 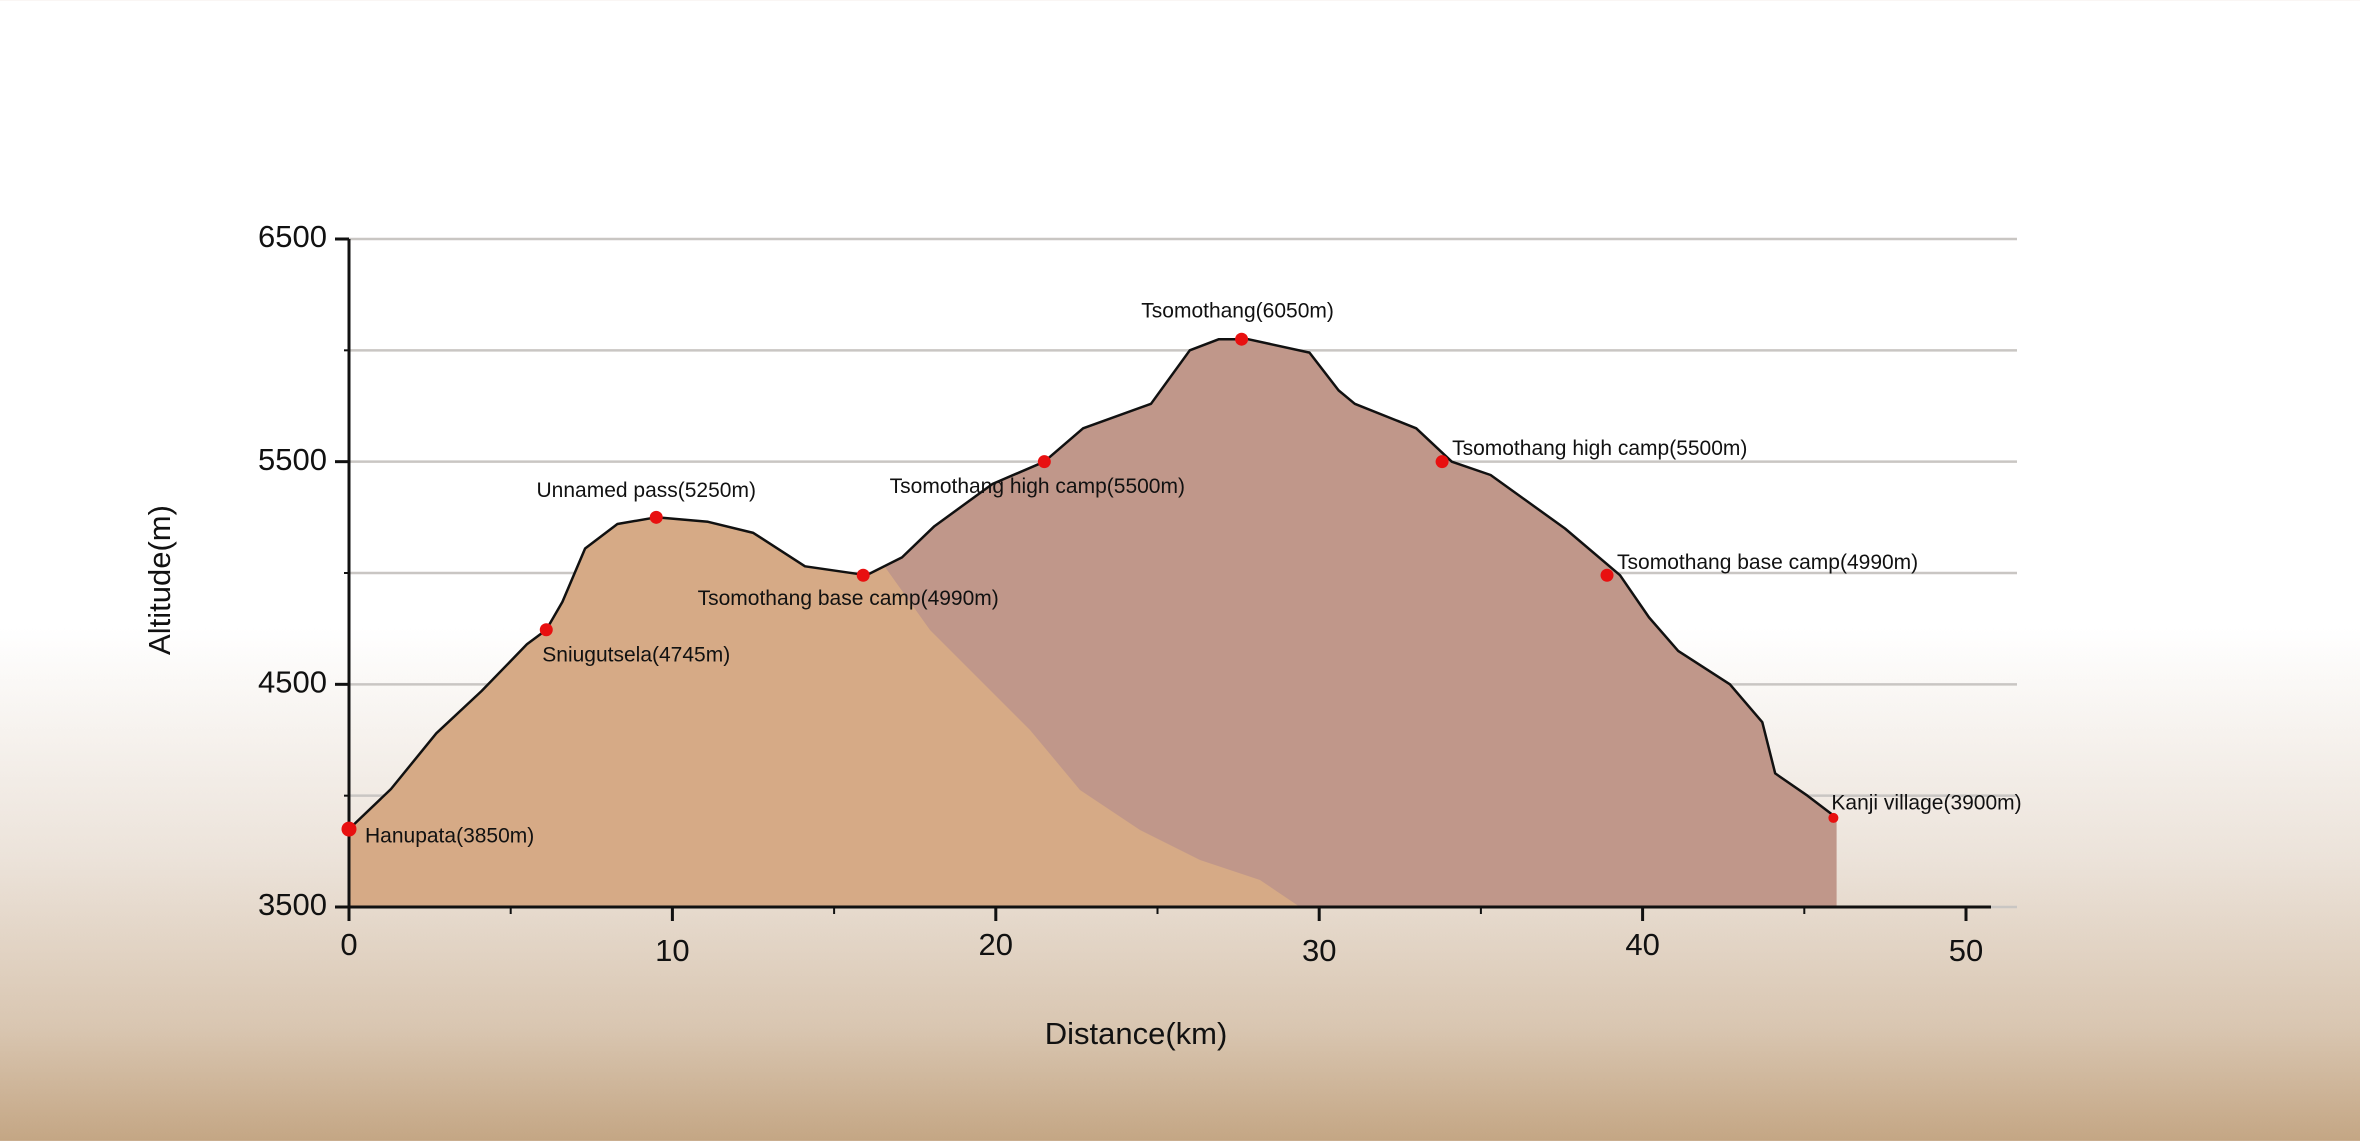 I want to click on x-tick-label: 20, so click(x=996, y=944).